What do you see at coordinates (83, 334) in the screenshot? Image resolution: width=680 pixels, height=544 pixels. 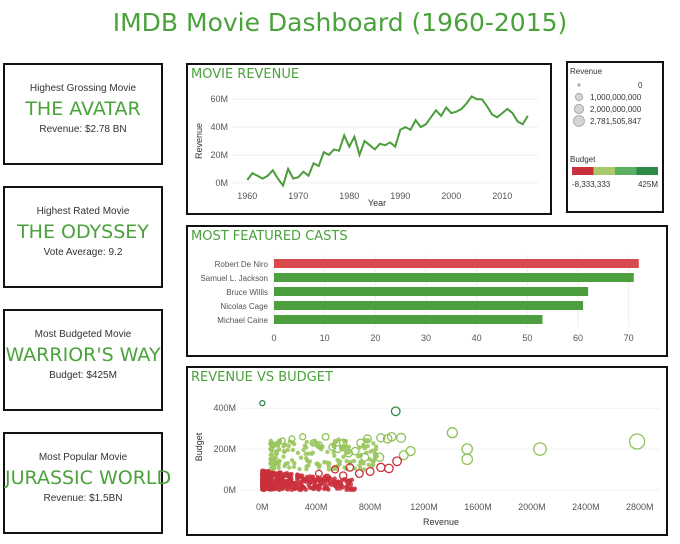 I see `kpi-label: Most Budgeted Movie` at bounding box center [83, 334].